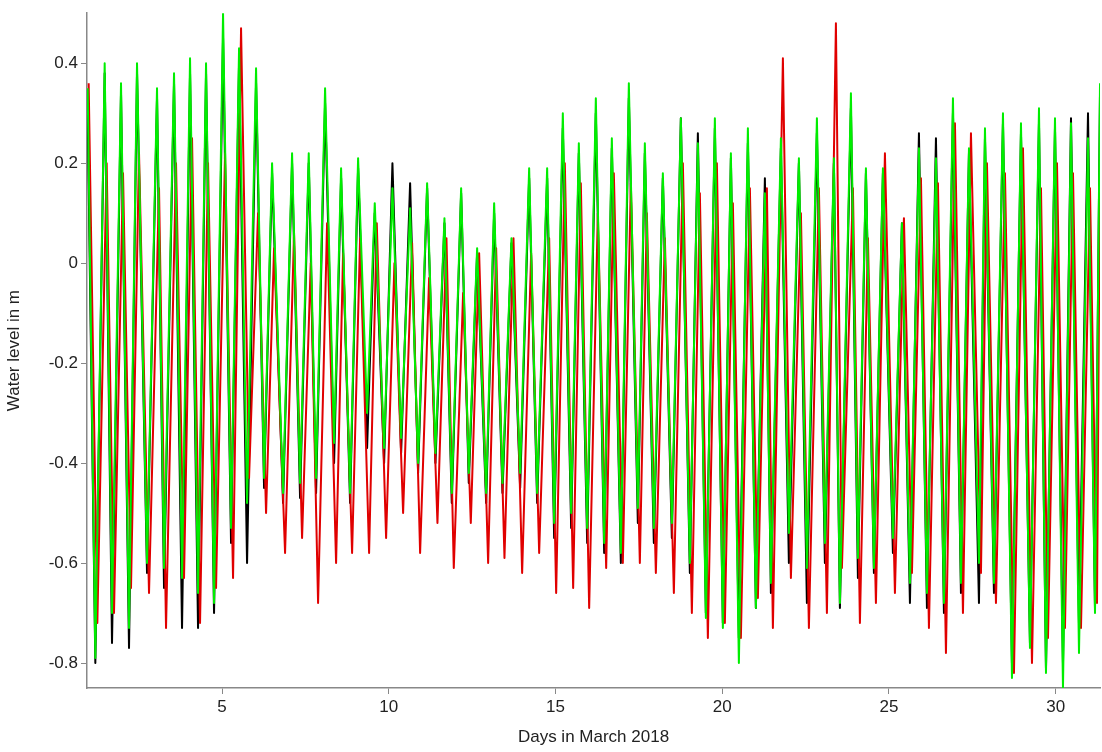 The image size is (1102, 752). What do you see at coordinates (63, 662) in the screenshot?
I see `y-tick-label: -0.8` at bounding box center [63, 662].